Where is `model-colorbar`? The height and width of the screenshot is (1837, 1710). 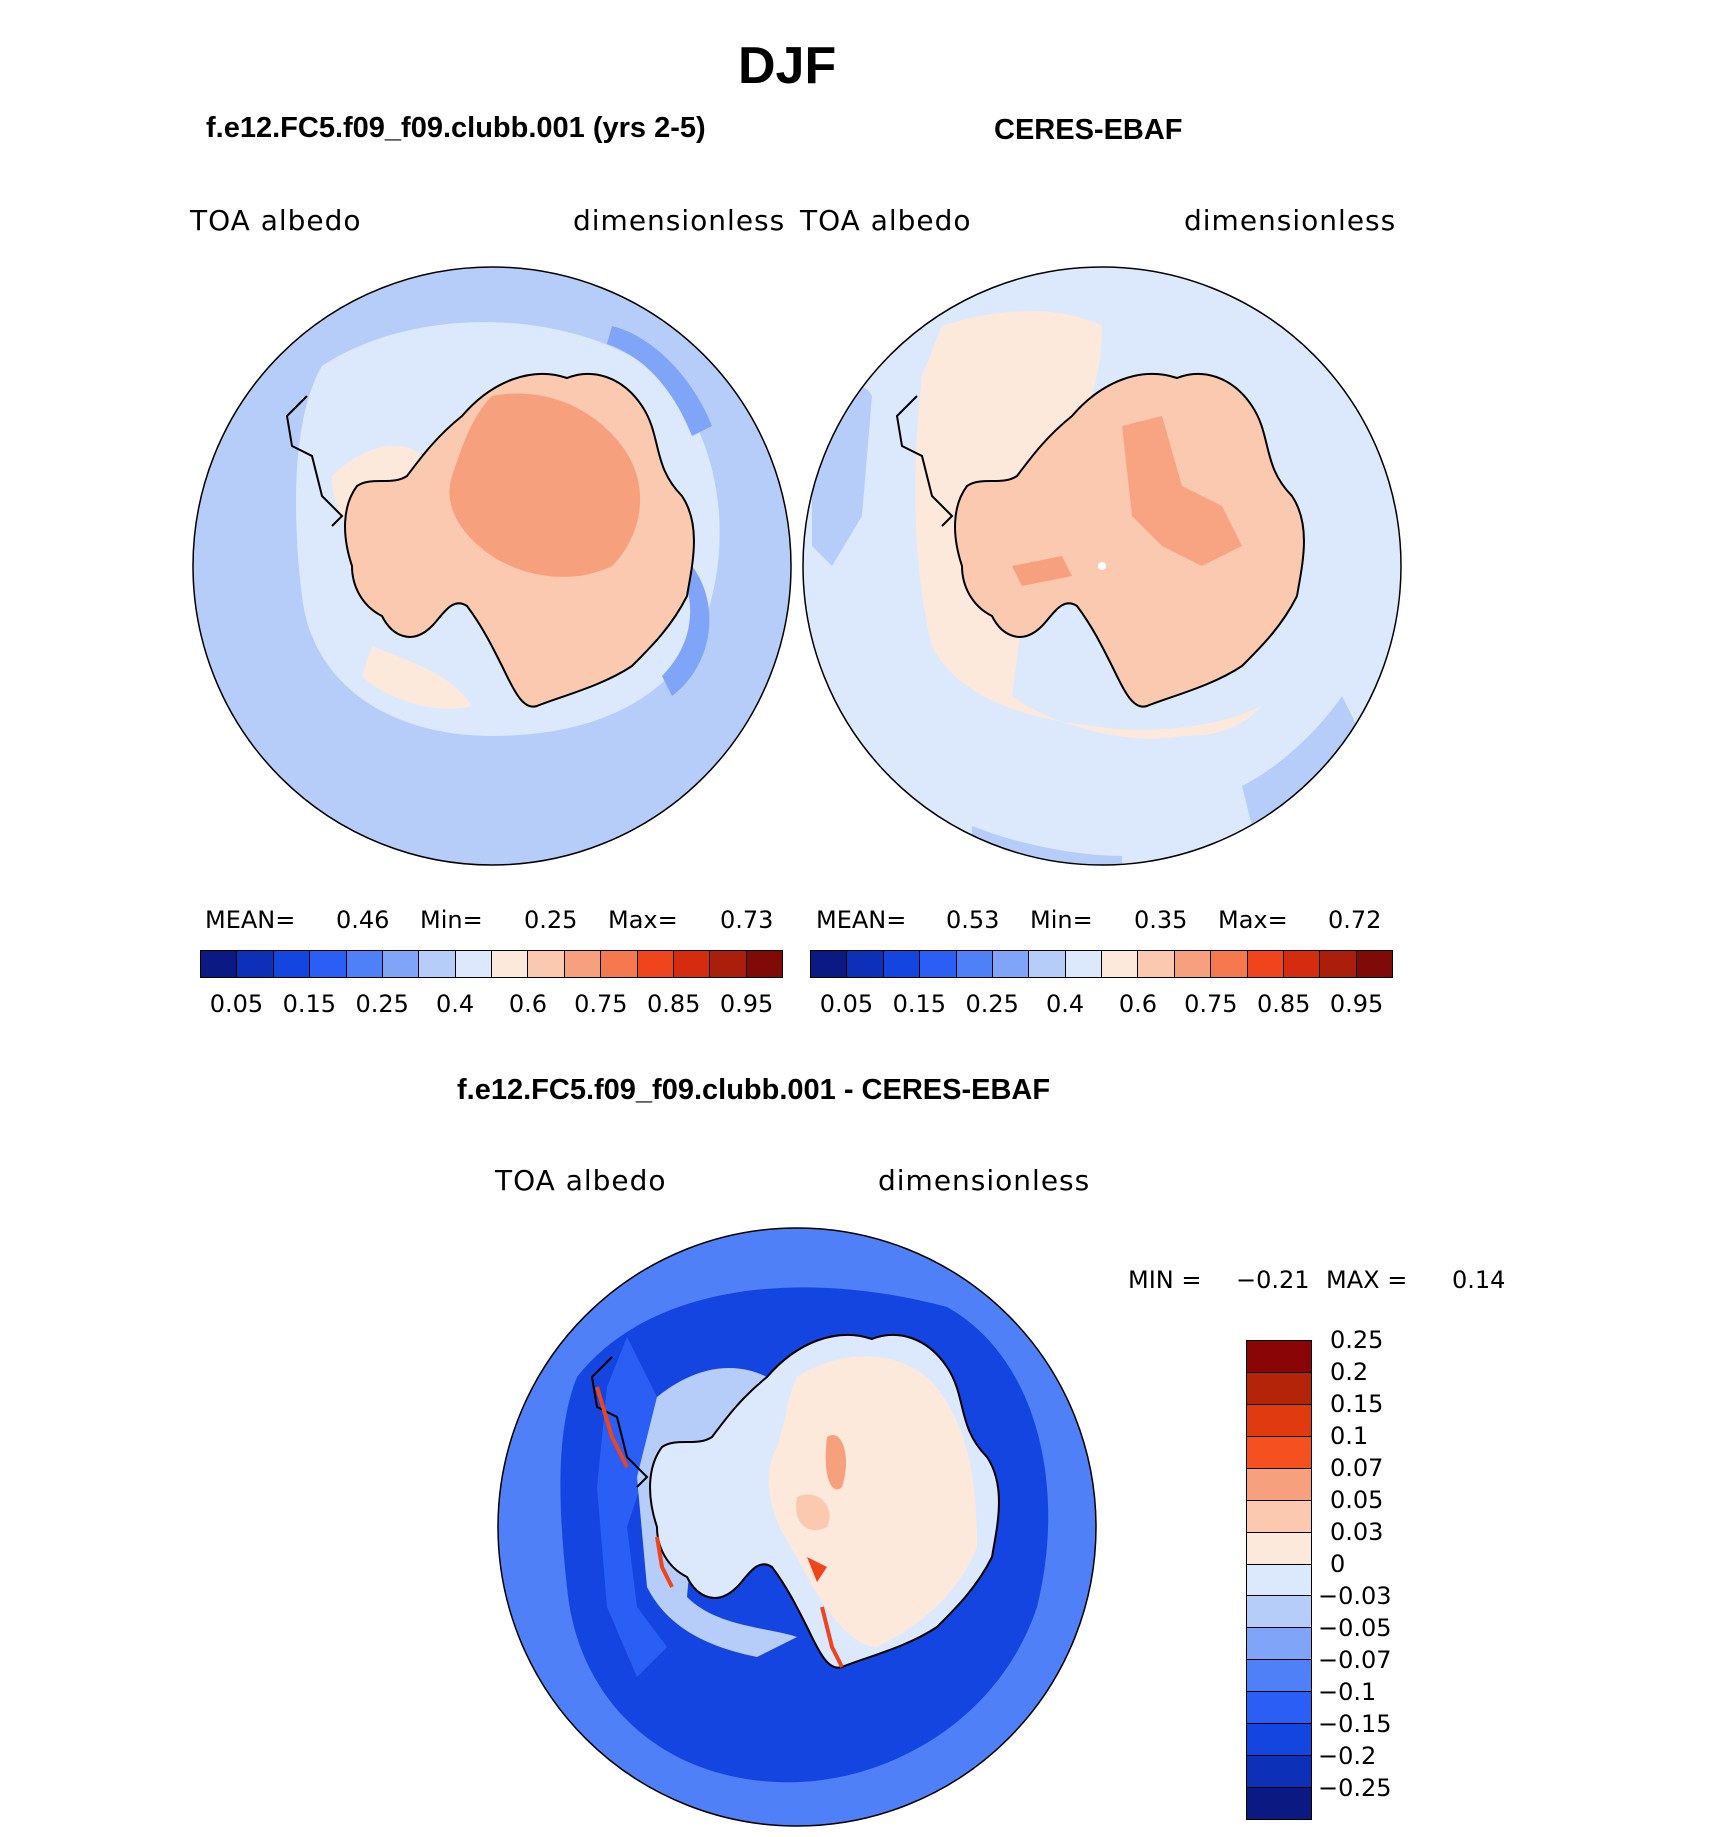 model-colorbar is located at coordinates (491, 964).